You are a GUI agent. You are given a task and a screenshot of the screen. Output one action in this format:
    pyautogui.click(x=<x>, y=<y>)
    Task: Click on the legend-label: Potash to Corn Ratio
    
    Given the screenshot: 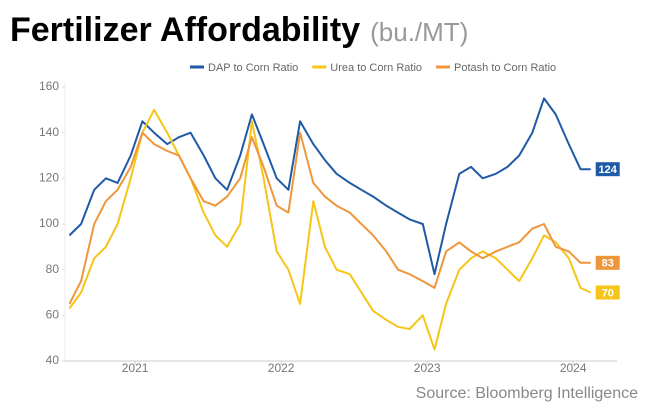 What is the action you would take?
    pyautogui.click(x=505, y=68)
    